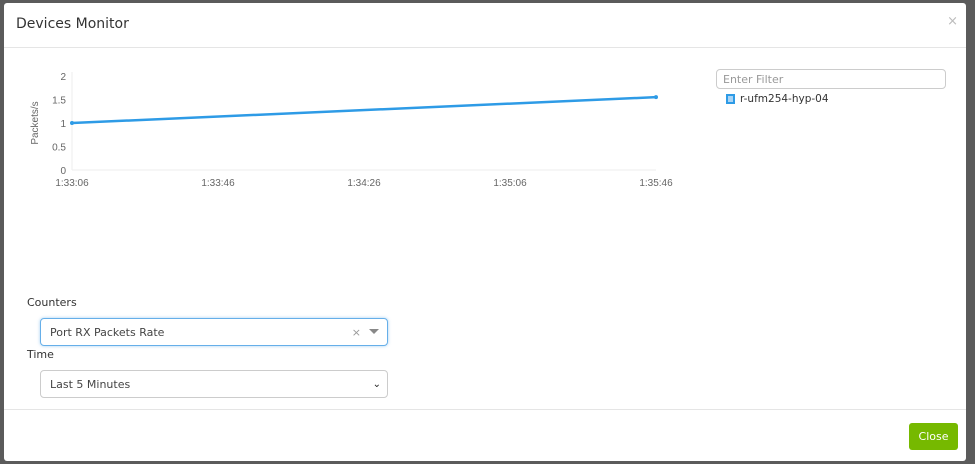  Describe the element at coordinates (107, 332) in the screenshot. I see `counters-value: Port RX Packets Rate` at that location.